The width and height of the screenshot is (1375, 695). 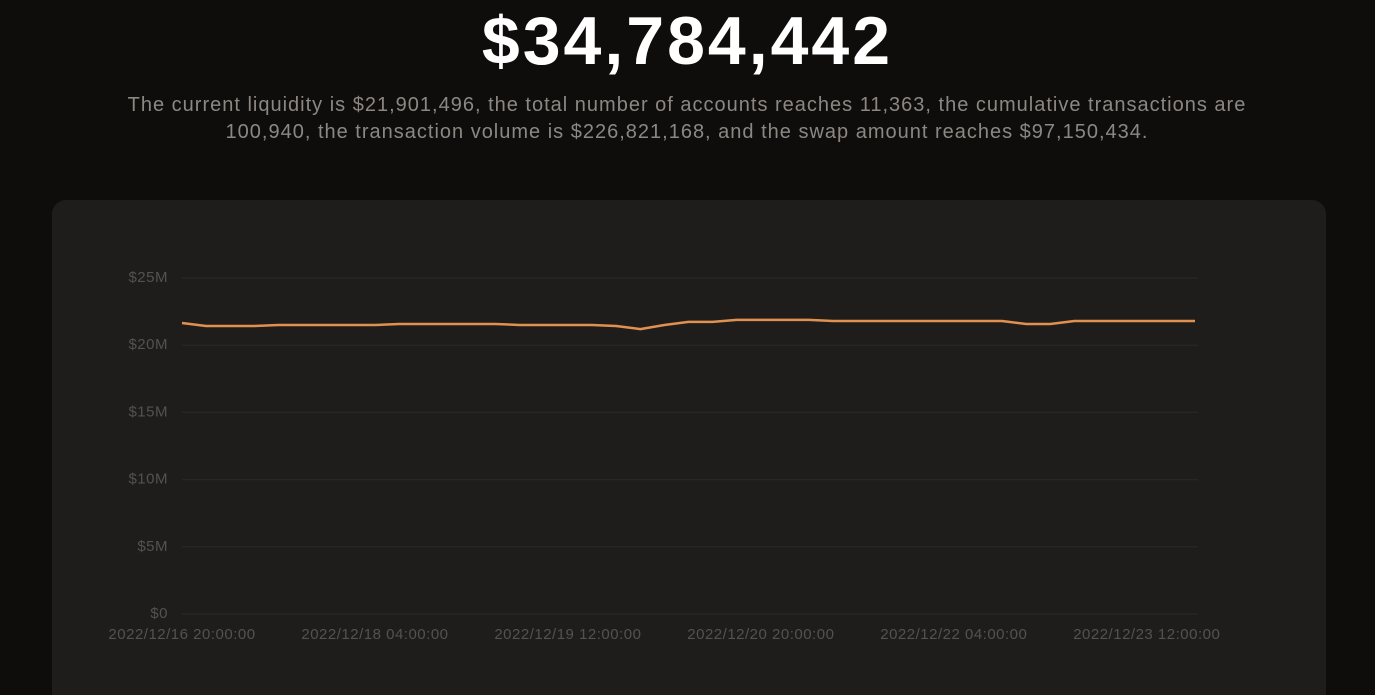 I want to click on x-tick-label: 2022/12/20 20:00:00, so click(x=760, y=634).